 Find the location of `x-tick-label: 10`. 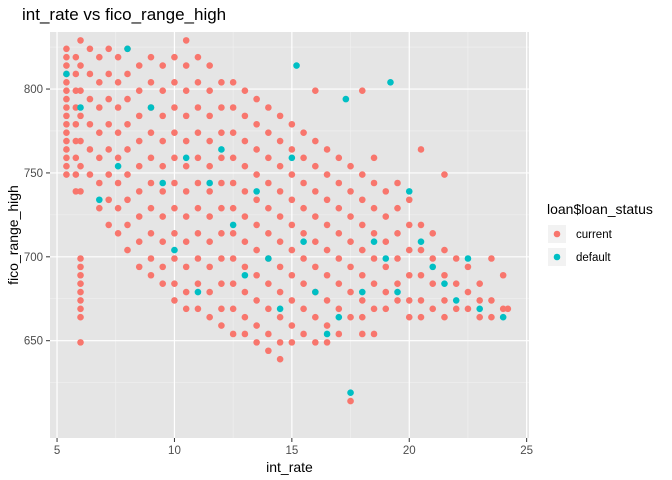

x-tick-label: 10 is located at coordinates (174, 451).